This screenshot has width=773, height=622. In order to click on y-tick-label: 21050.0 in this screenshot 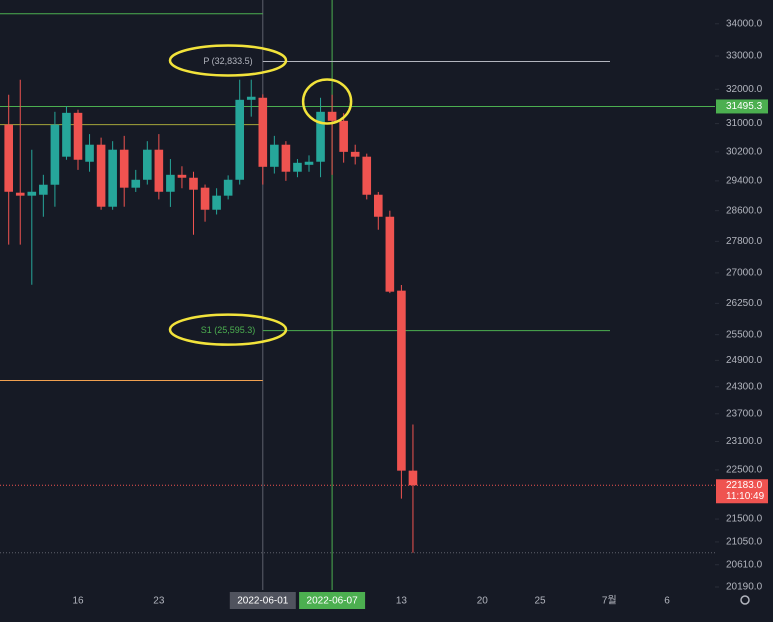, I will do `click(744, 542)`.